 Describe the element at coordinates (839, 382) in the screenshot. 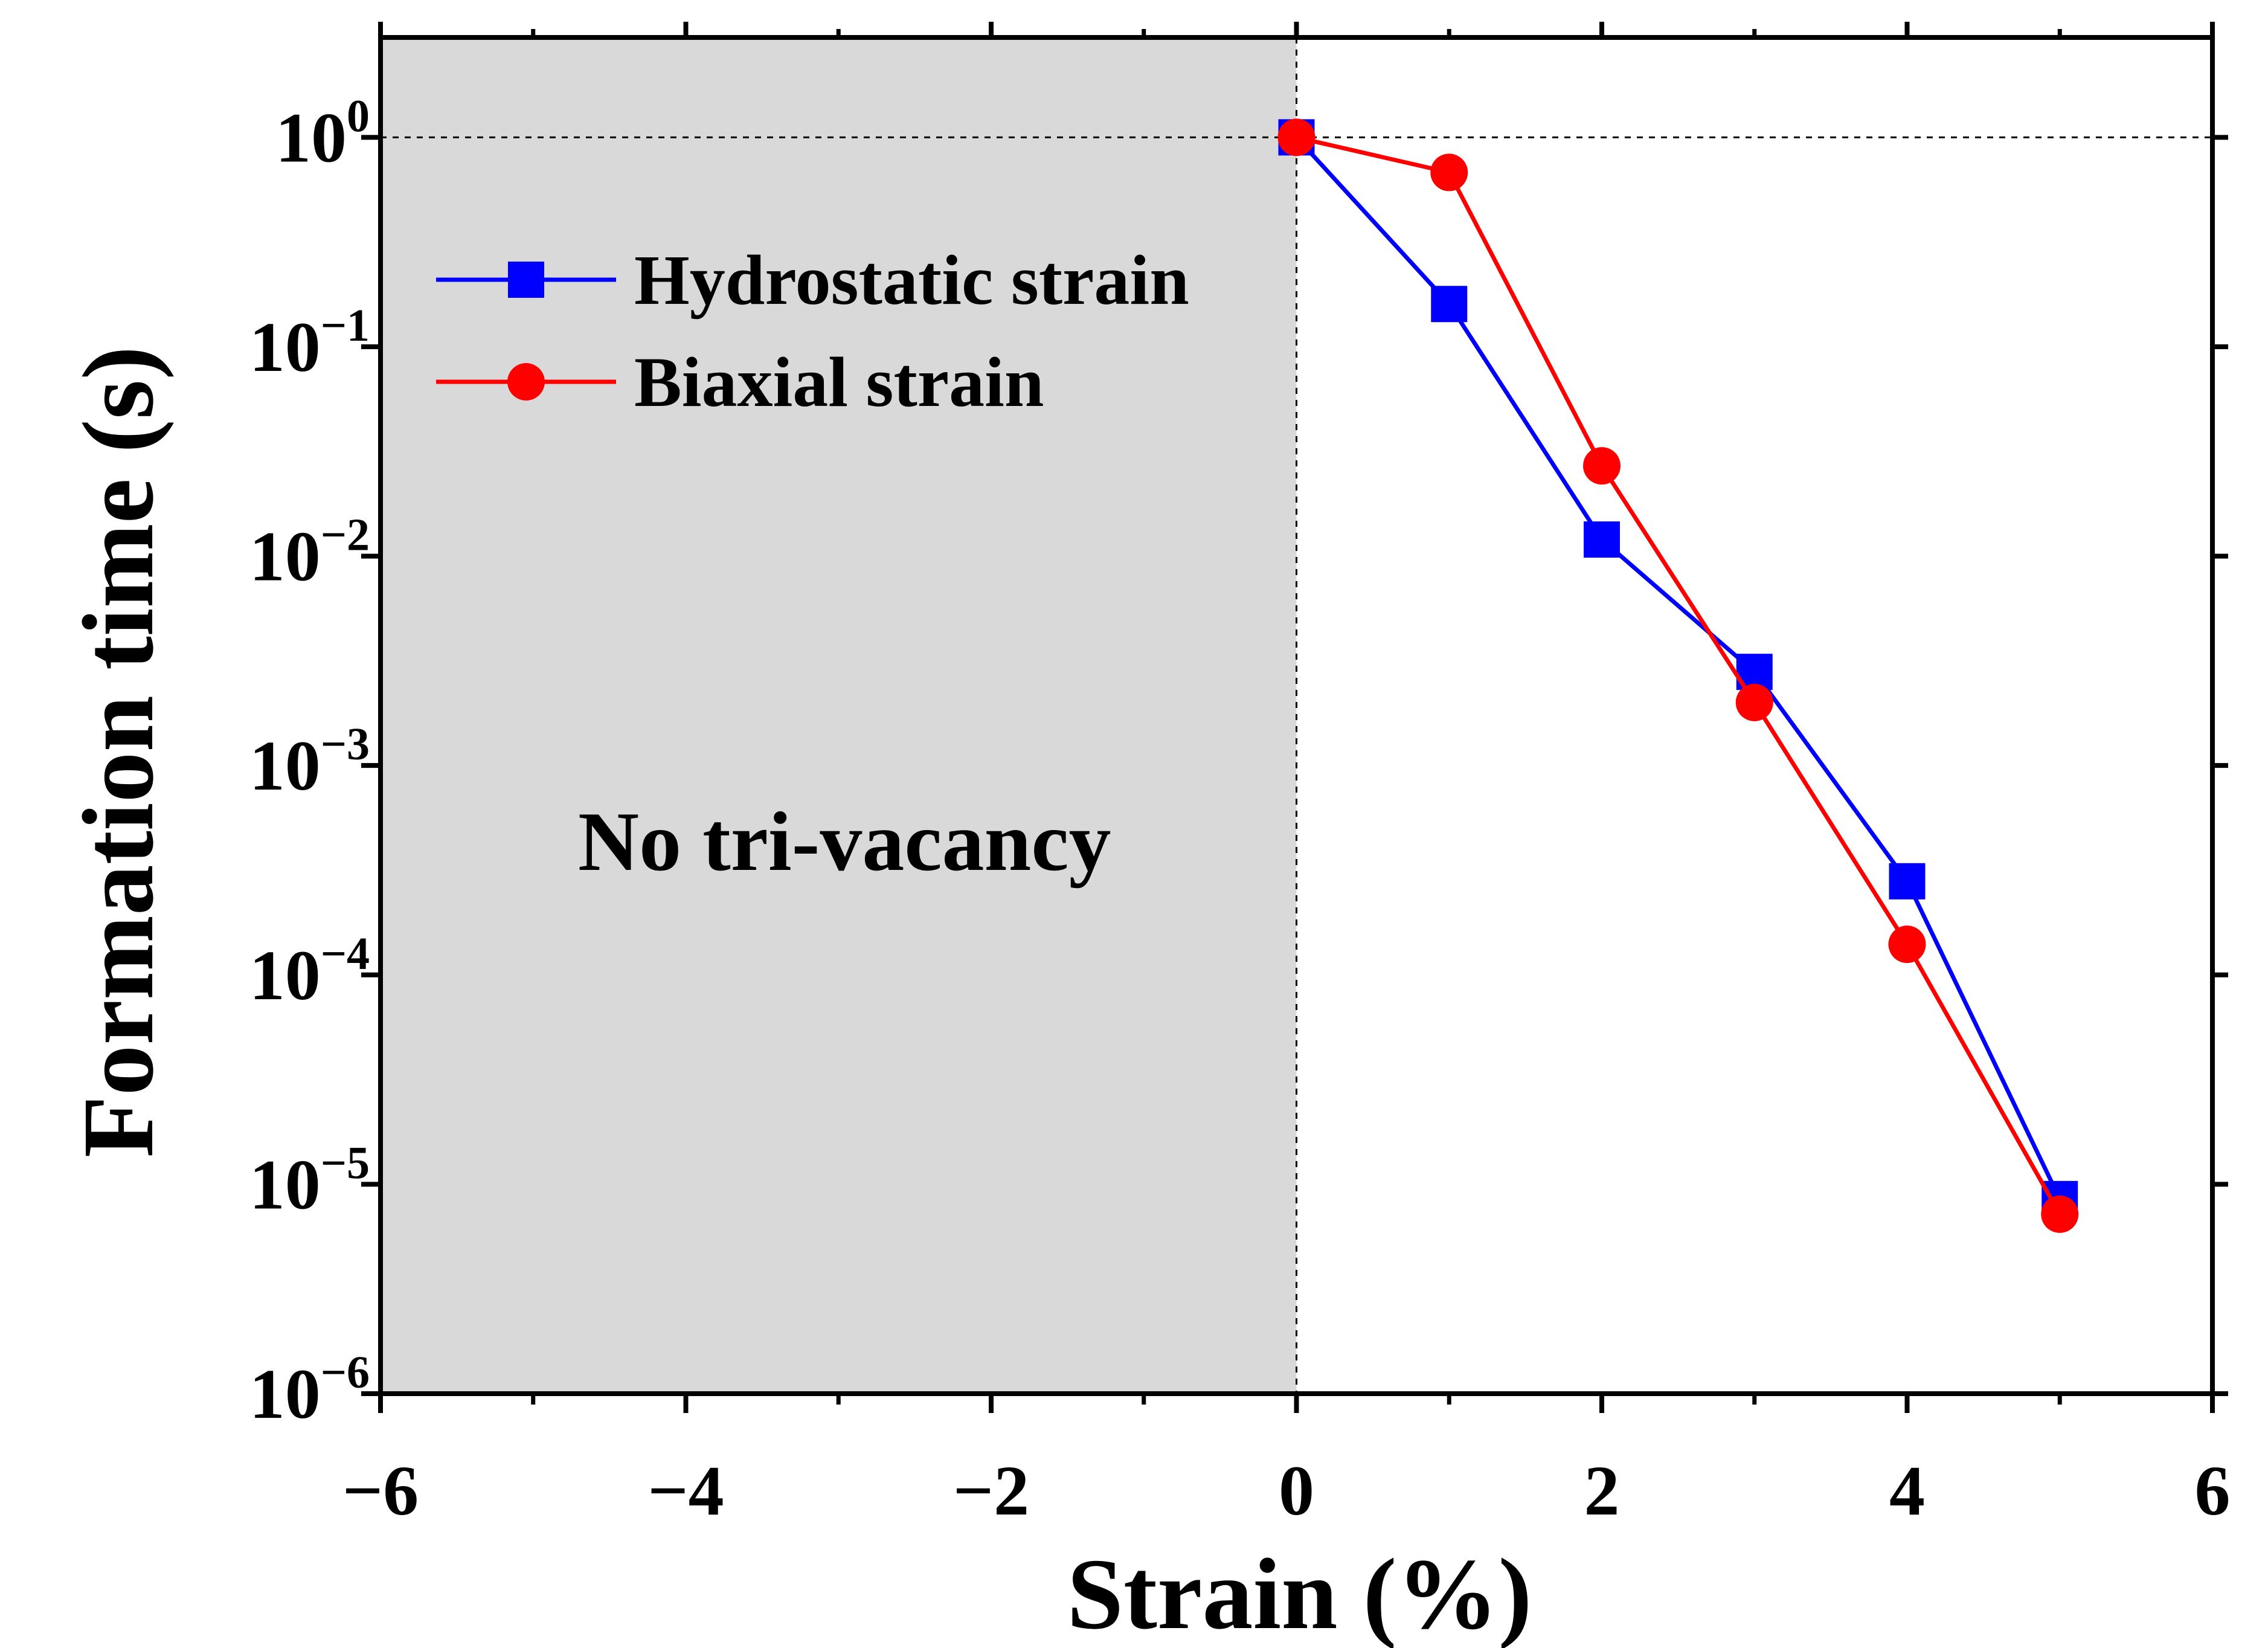

I see `legend-label: Biaxial strain` at that location.